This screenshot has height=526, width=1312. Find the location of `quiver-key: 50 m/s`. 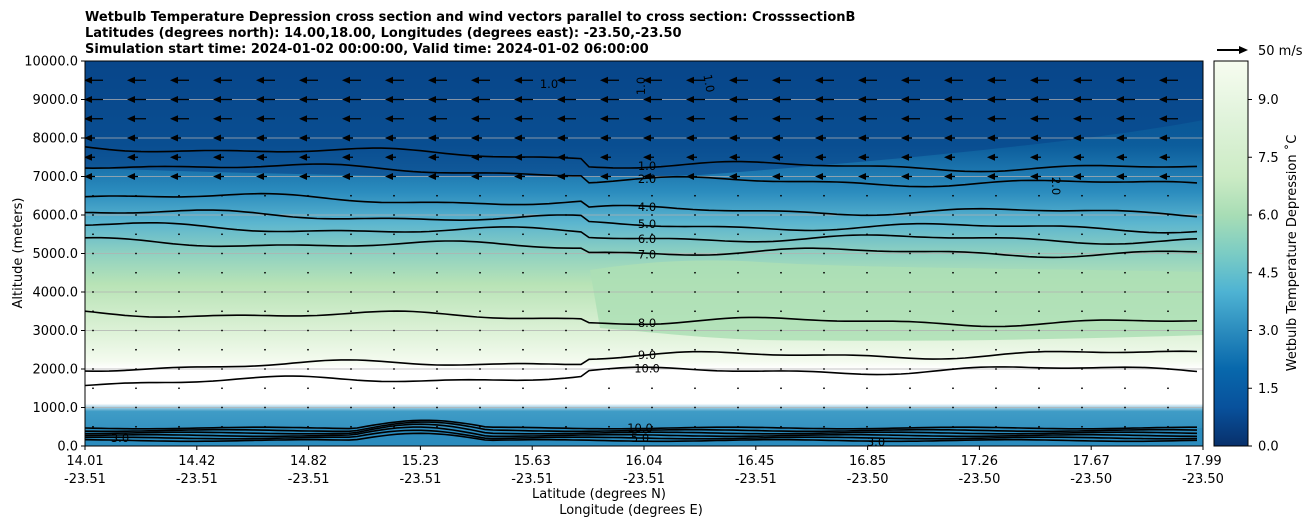

quiver-key: 50 m/s is located at coordinates (1260, 51).